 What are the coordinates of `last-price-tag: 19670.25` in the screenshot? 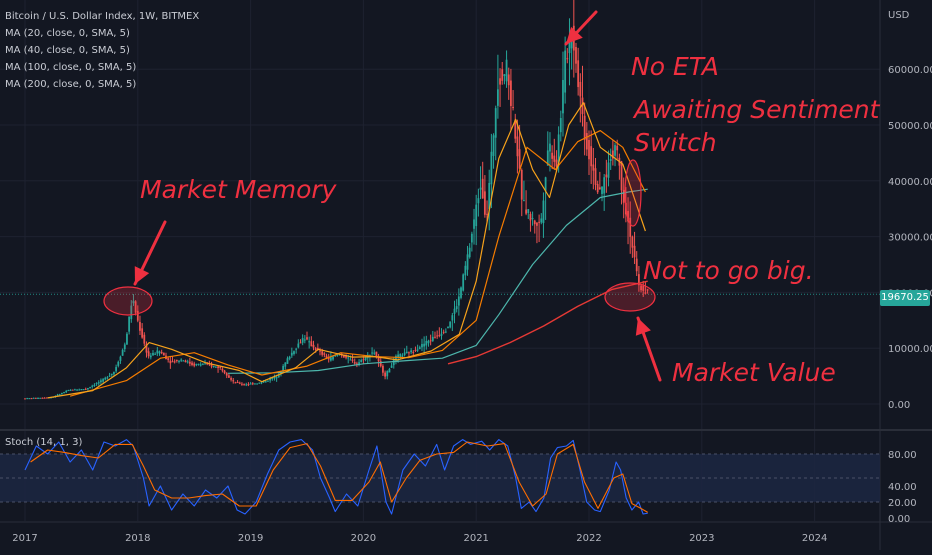 It's located at (905, 298).